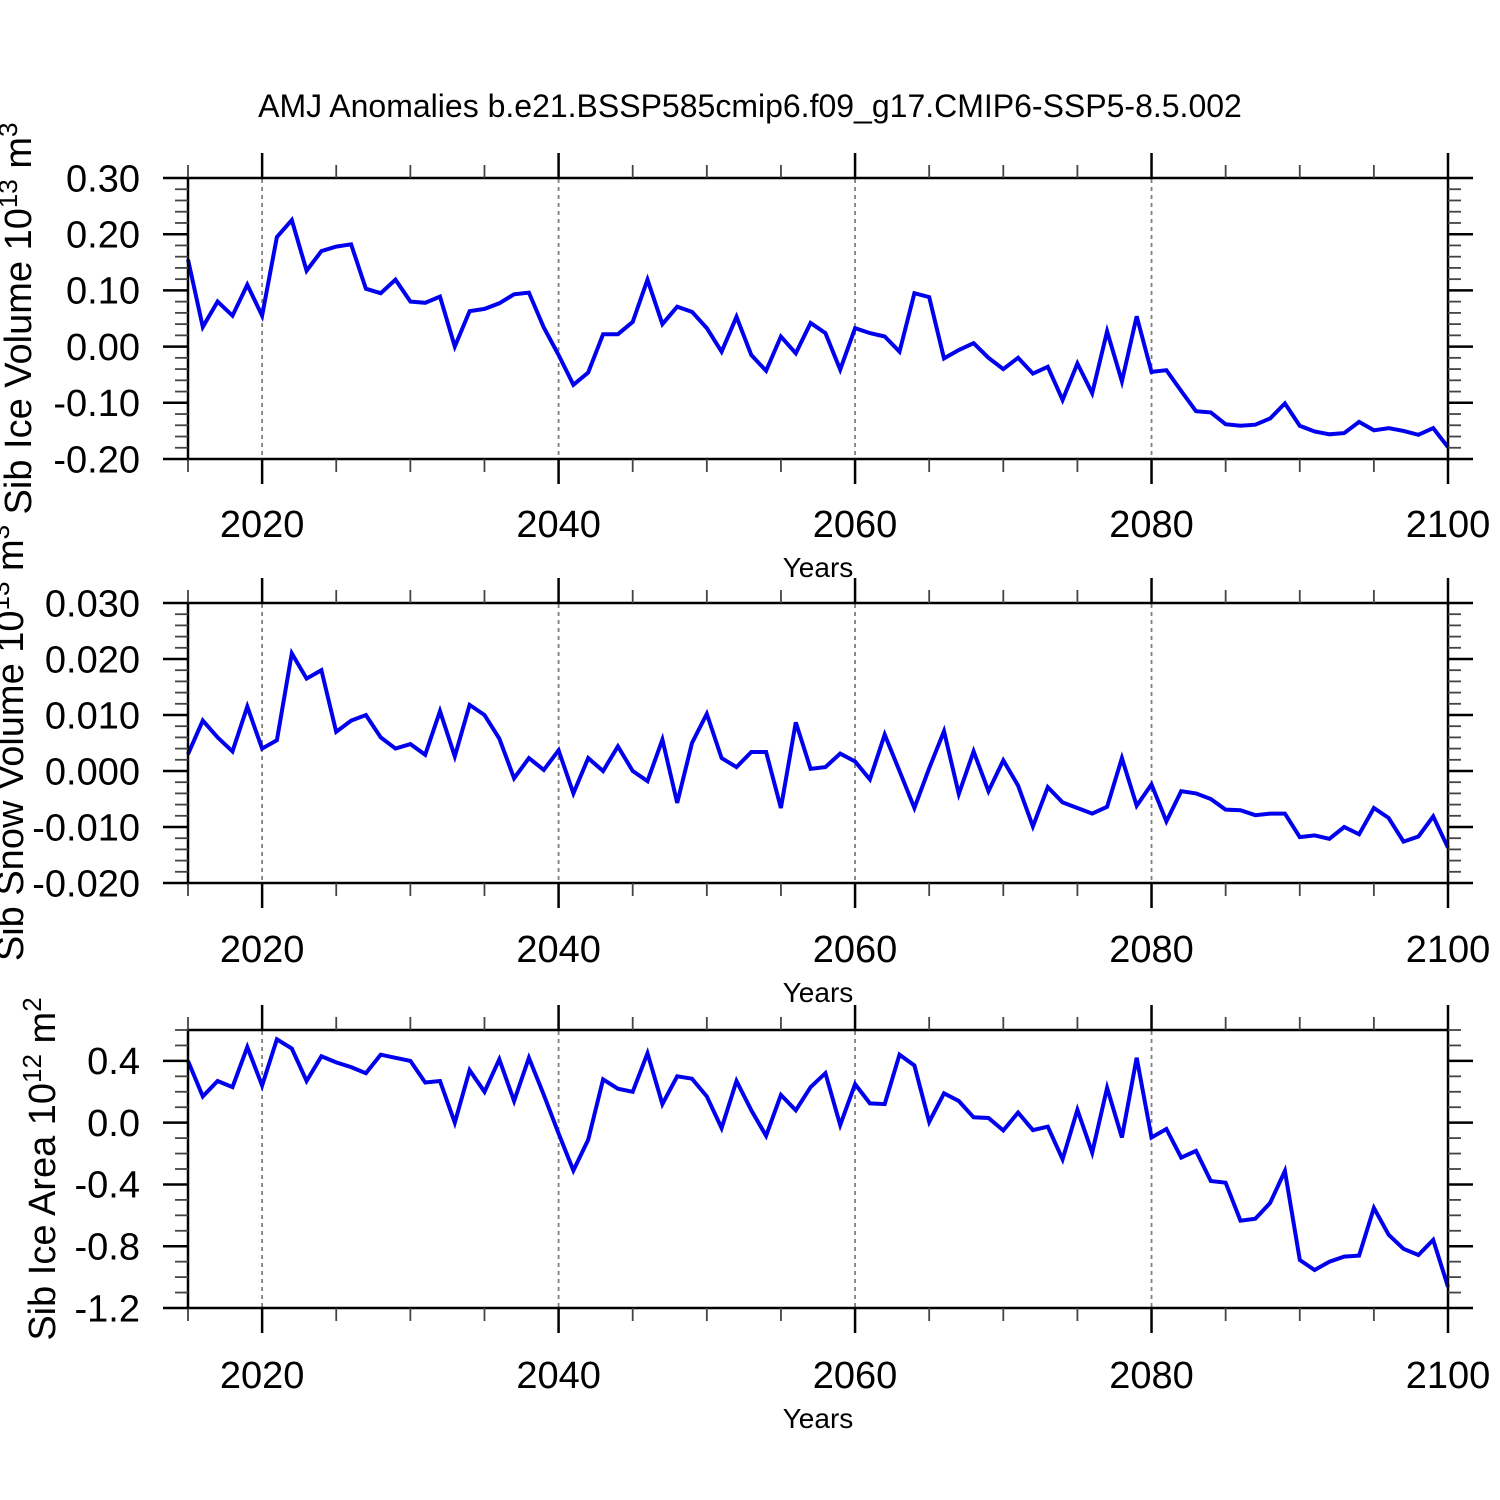 The height and width of the screenshot is (1500, 1500). Describe the element at coordinates (86, 884) in the screenshot. I see `sib-snow-volume-ytick-label: -0.020` at that location.